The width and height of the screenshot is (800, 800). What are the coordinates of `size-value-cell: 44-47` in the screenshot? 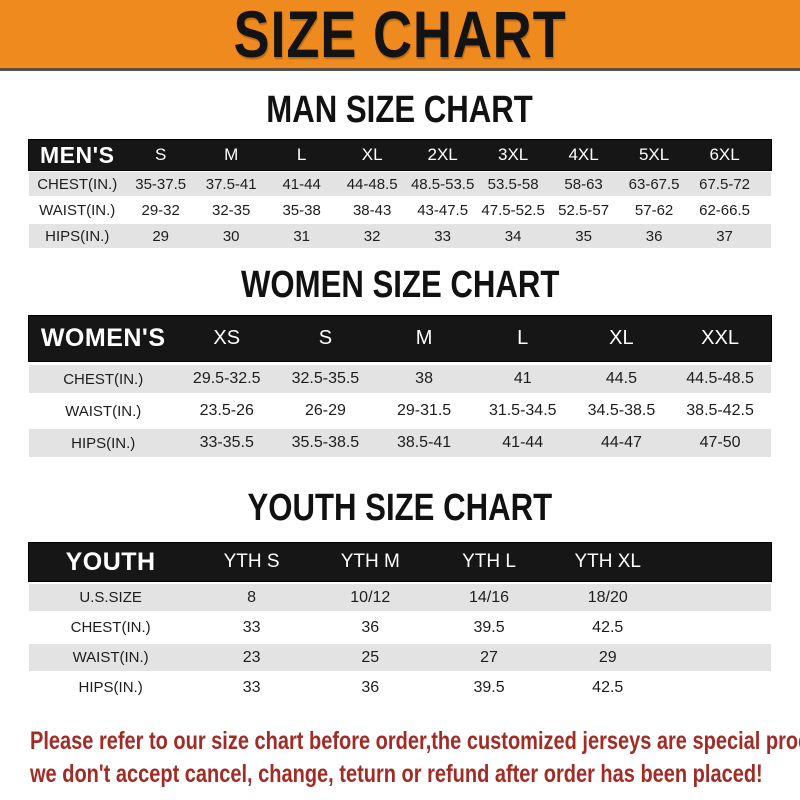 It's located at (621, 442).